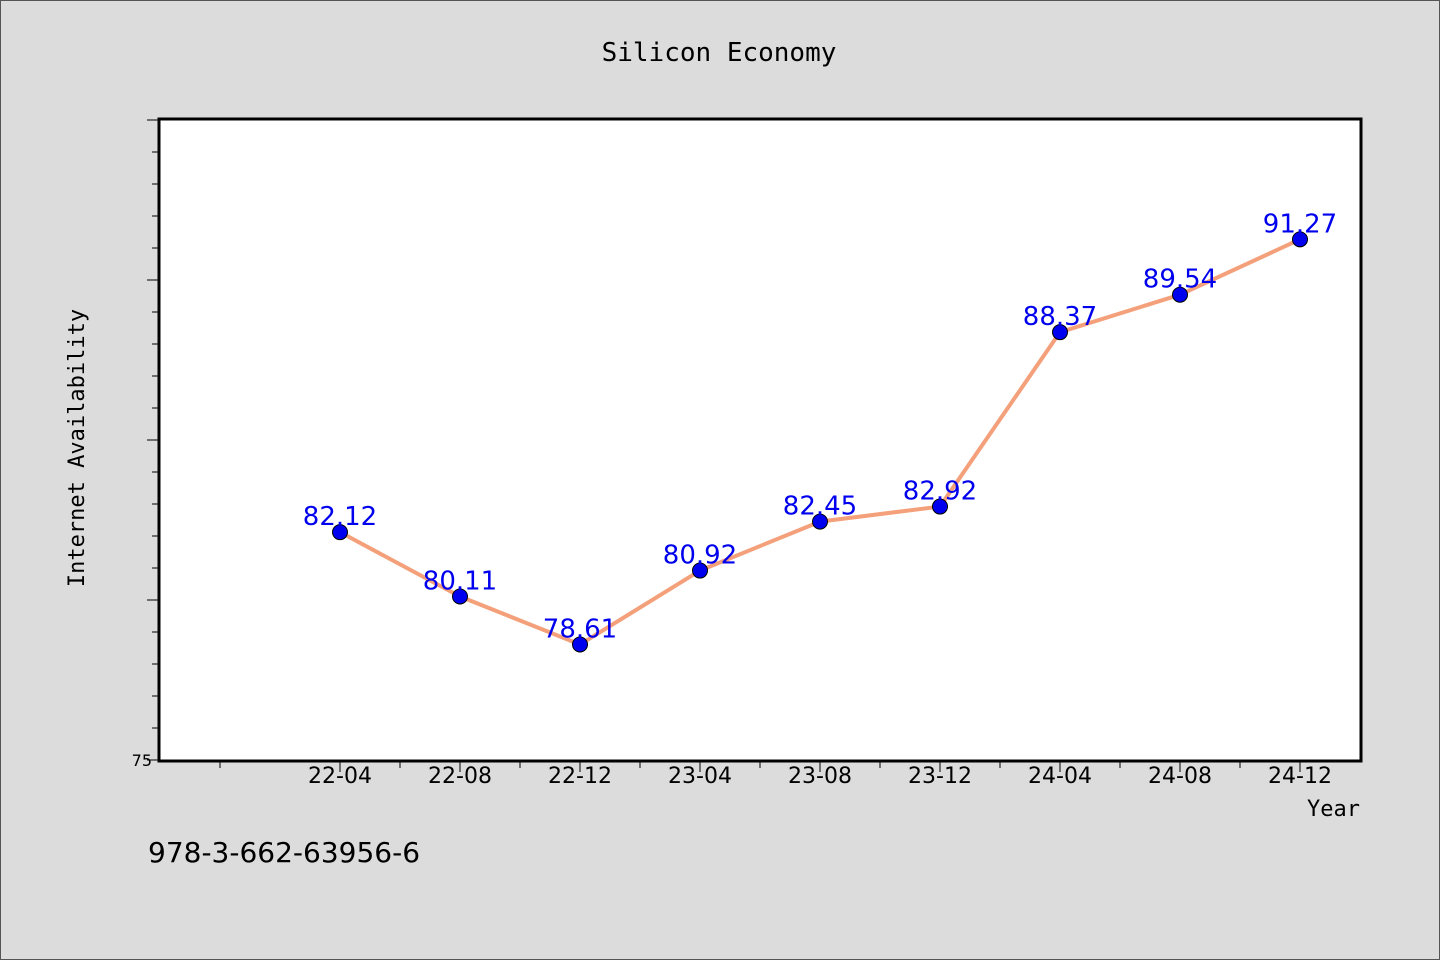 This screenshot has height=960, width=1440. Describe the element at coordinates (1300, 224) in the screenshot. I see `data-label: 91.27` at that location.